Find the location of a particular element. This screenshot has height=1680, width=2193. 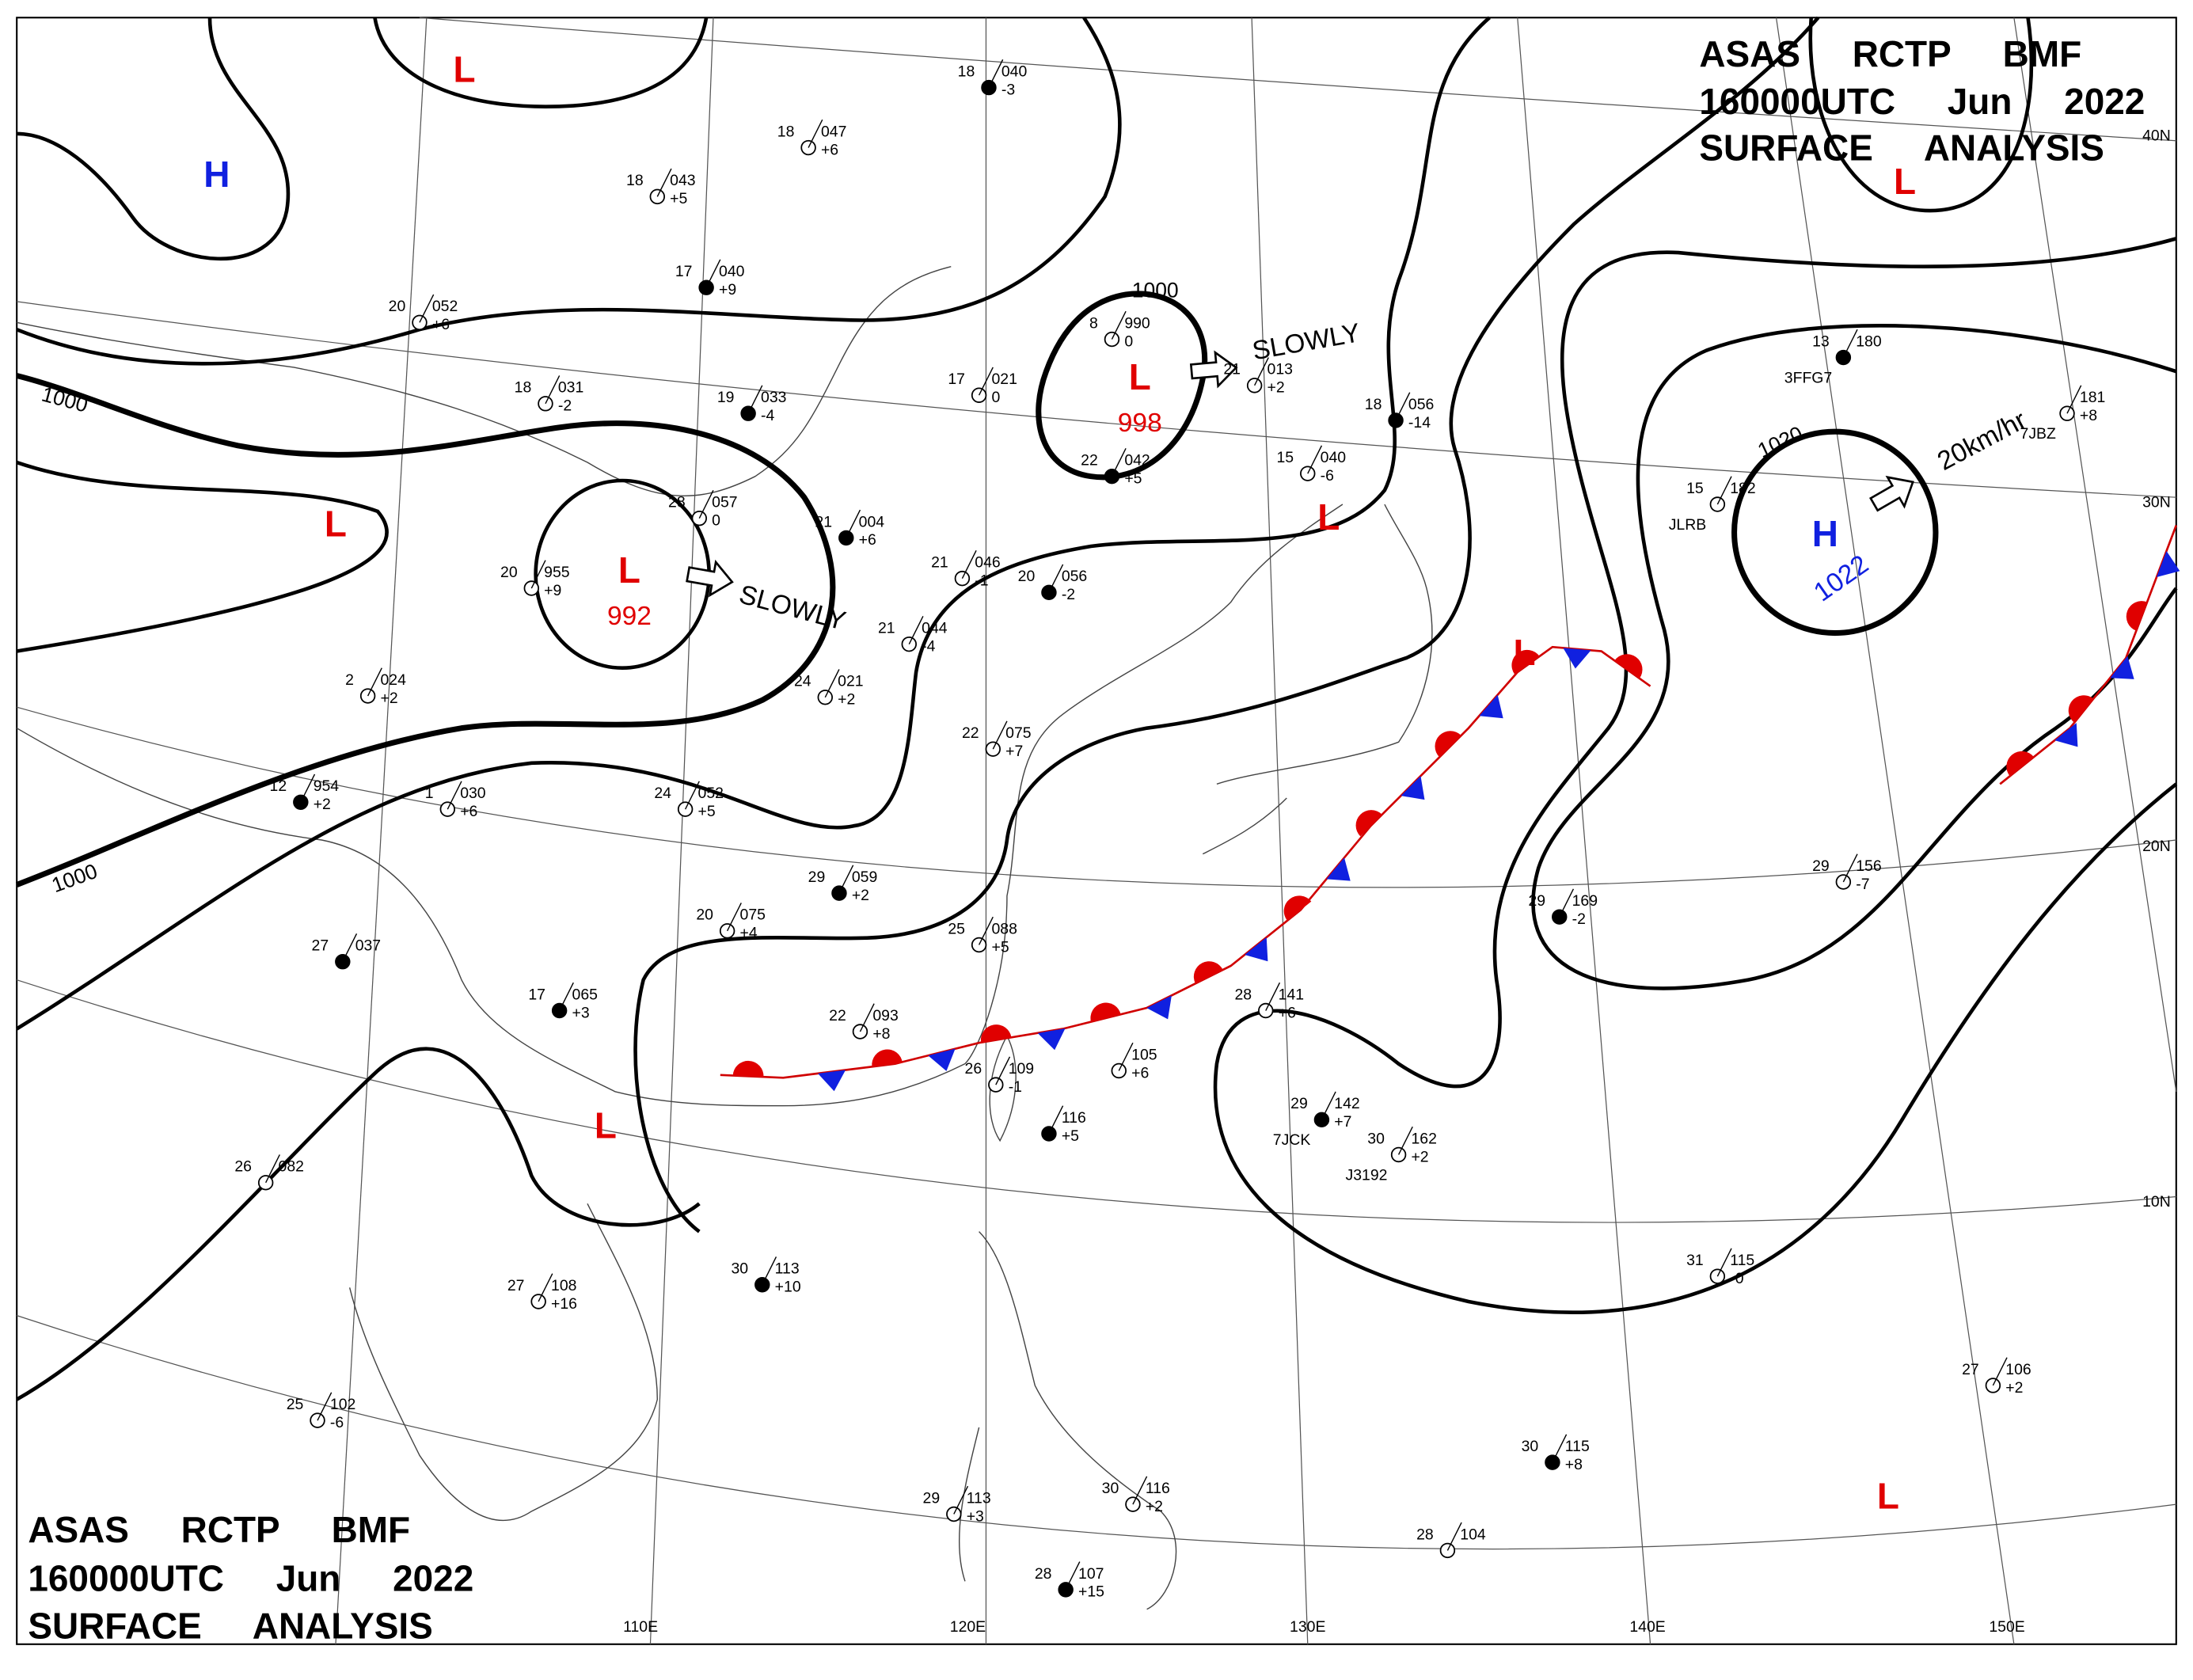

parallel is located at coordinates (1297, 79).